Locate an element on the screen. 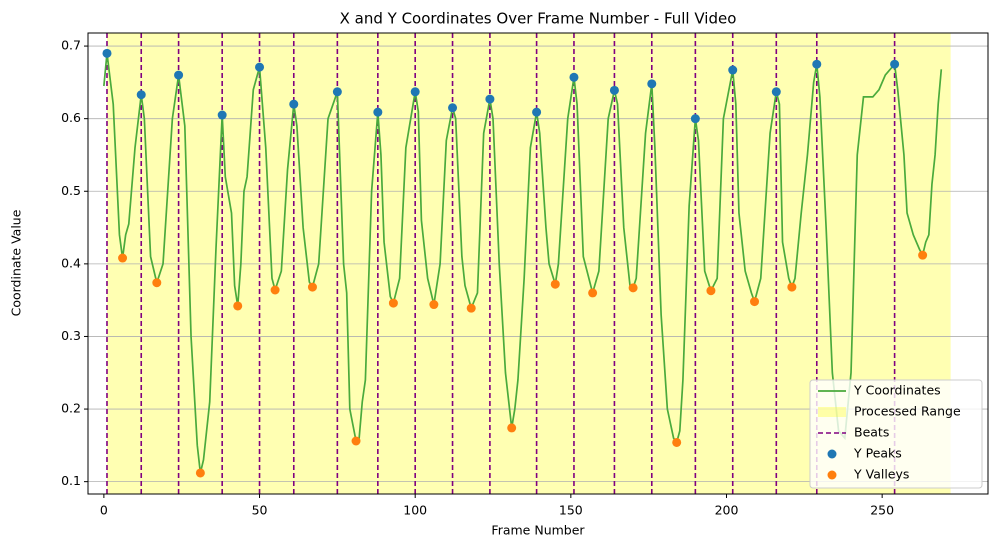 The height and width of the screenshot is (547, 1001). y-axis-label: Coordinate Value is located at coordinates (16, 262).